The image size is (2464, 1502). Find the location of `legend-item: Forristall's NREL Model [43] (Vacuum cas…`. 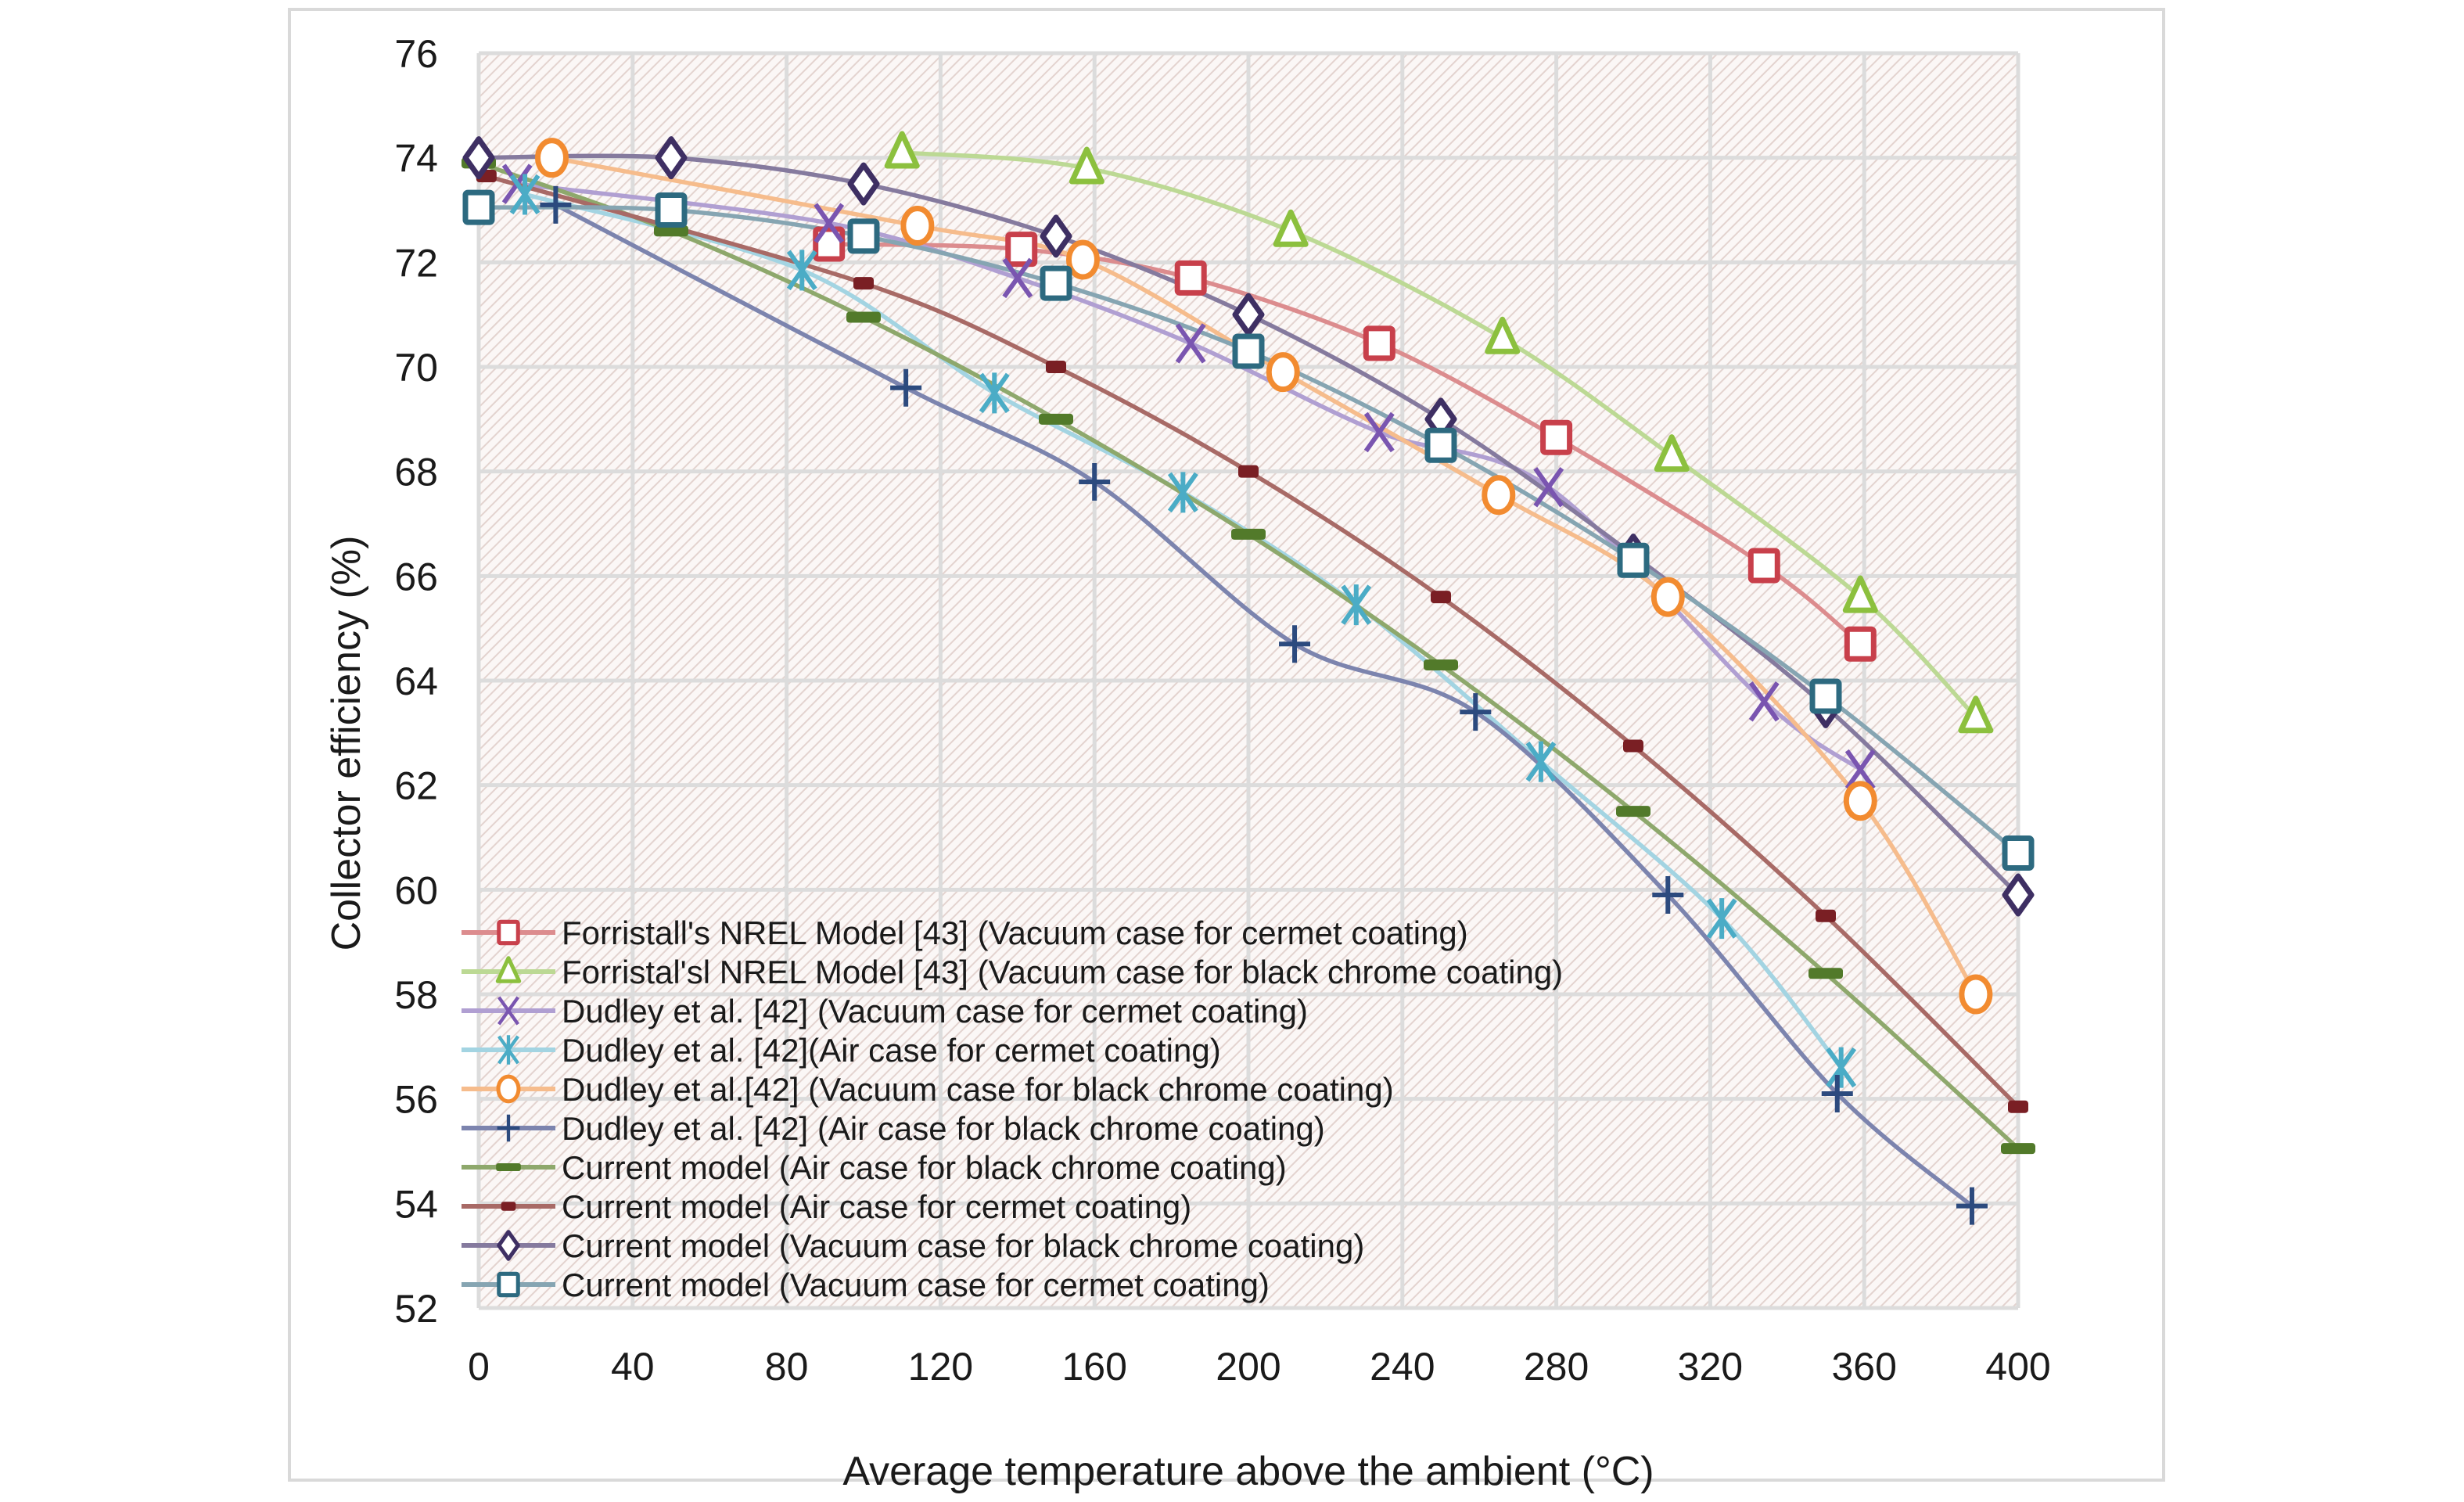

legend-item: Forristall's NREL Model [43] (Vacuum cas… is located at coordinates (965, 932).